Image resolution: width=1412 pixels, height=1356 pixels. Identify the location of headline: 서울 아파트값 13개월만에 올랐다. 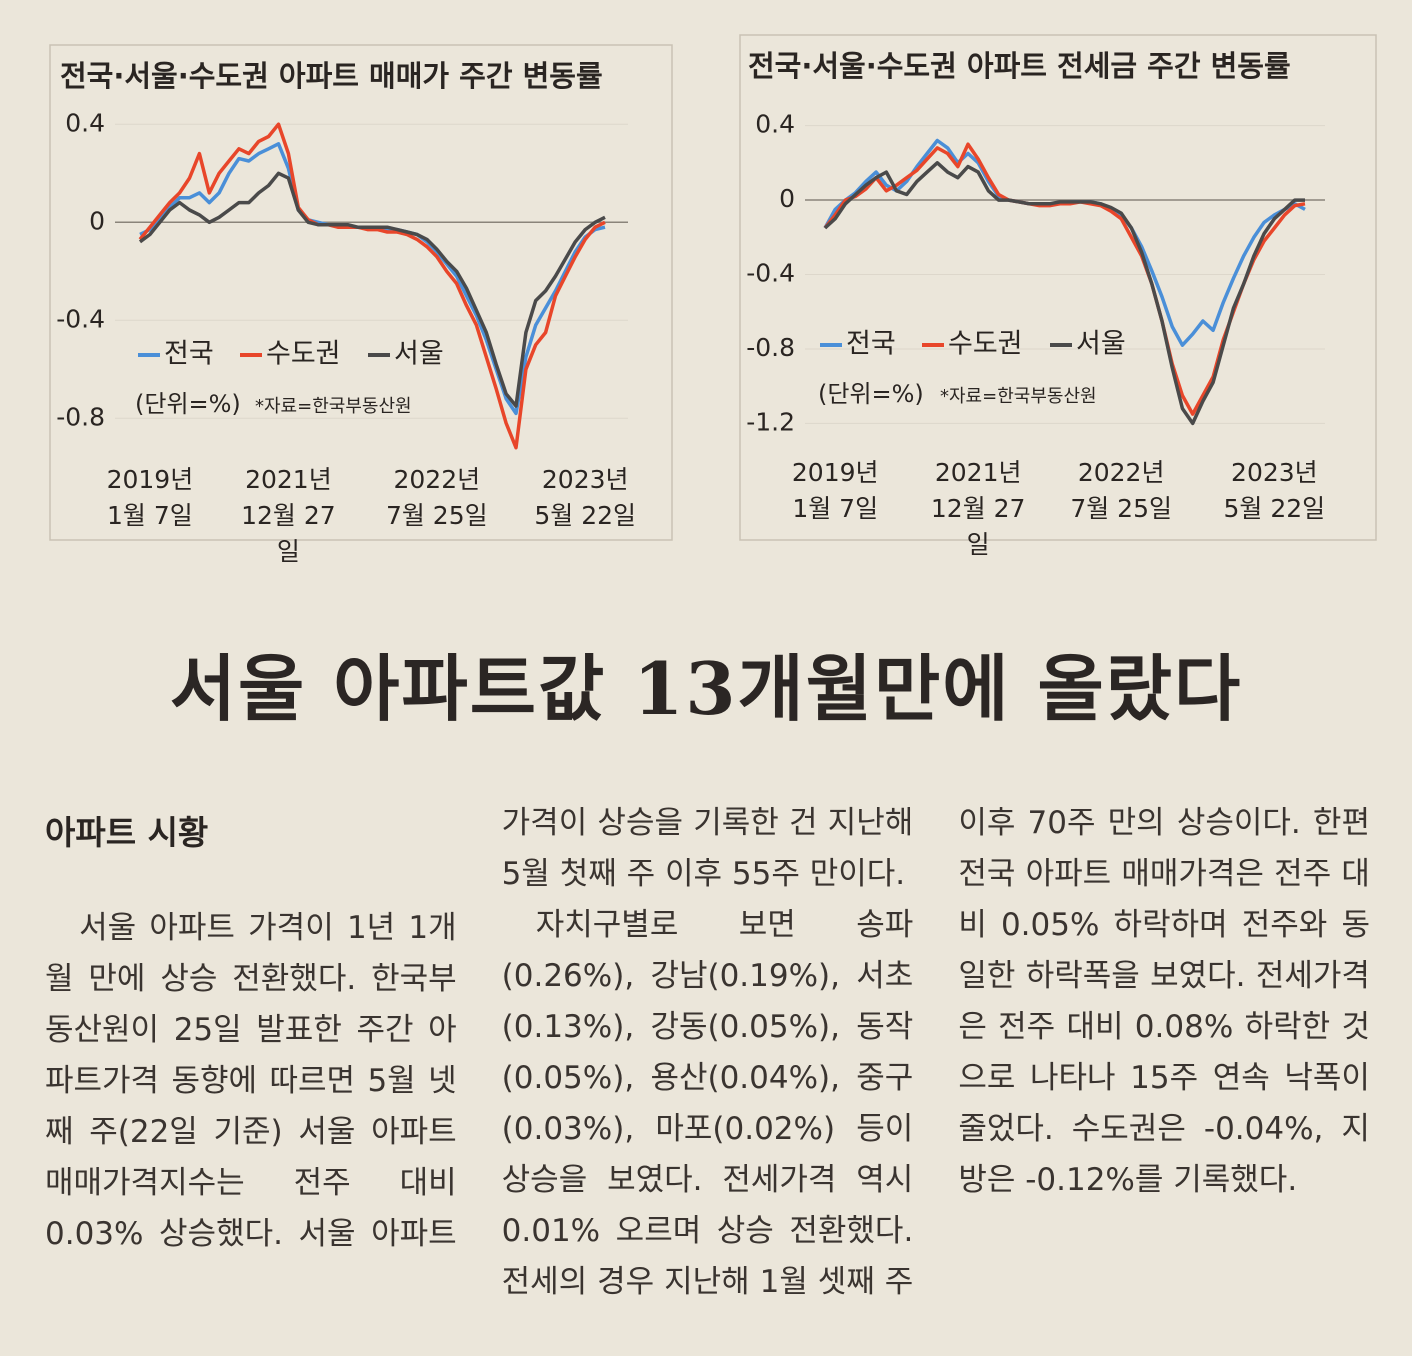
(706, 688).